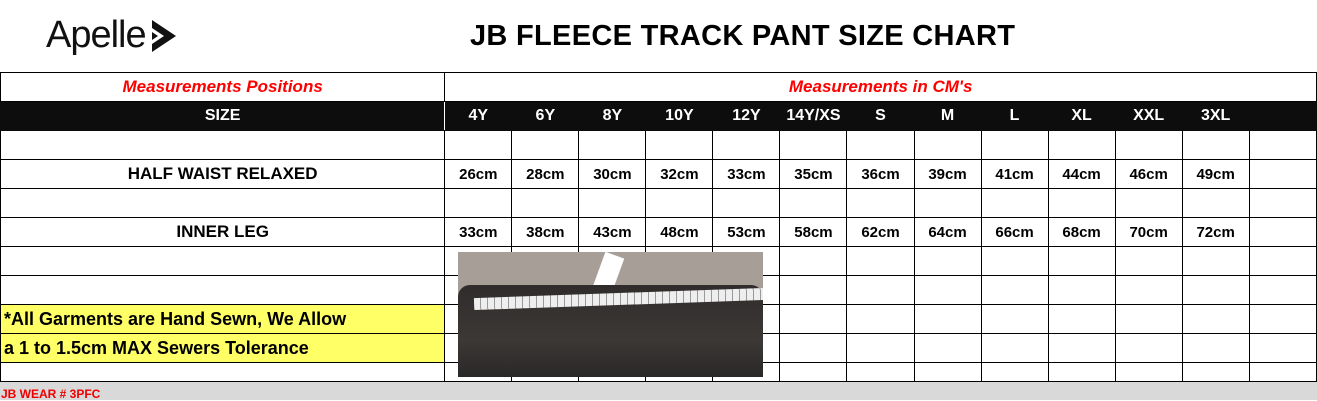 Image resolution: width=1317 pixels, height=401 pixels. I want to click on size-col-5: 14Y/XS, so click(813, 116).